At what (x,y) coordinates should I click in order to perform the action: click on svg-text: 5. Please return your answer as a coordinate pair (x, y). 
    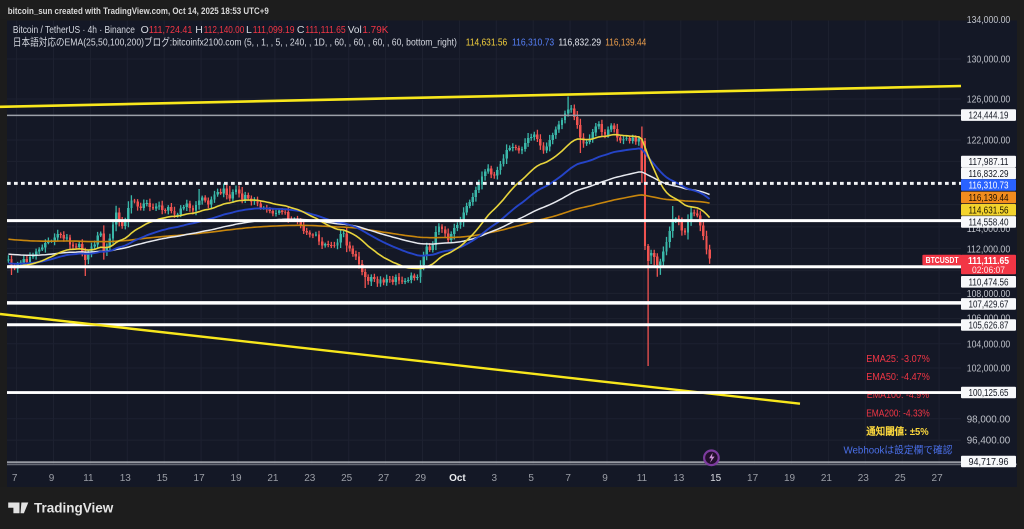
    Looking at the image, I should click on (531, 478).